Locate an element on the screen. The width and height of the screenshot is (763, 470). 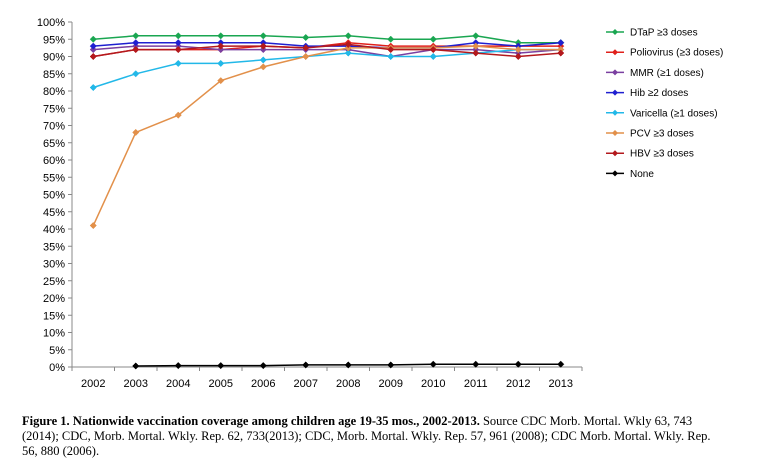
x-tick-label: 2003 is located at coordinates (136, 384).